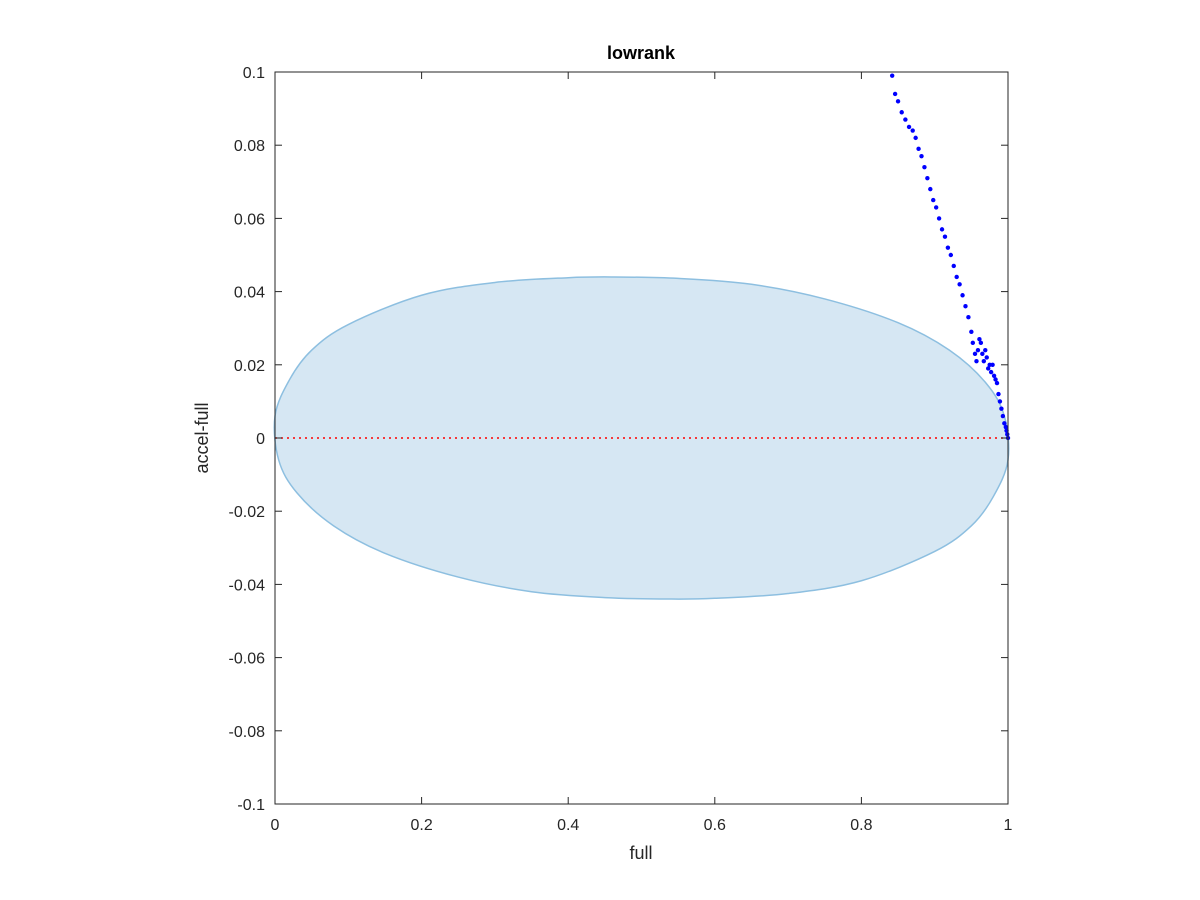  Describe the element at coordinates (247, 659) in the screenshot. I see `y-tick-label: -0.06` at that location.